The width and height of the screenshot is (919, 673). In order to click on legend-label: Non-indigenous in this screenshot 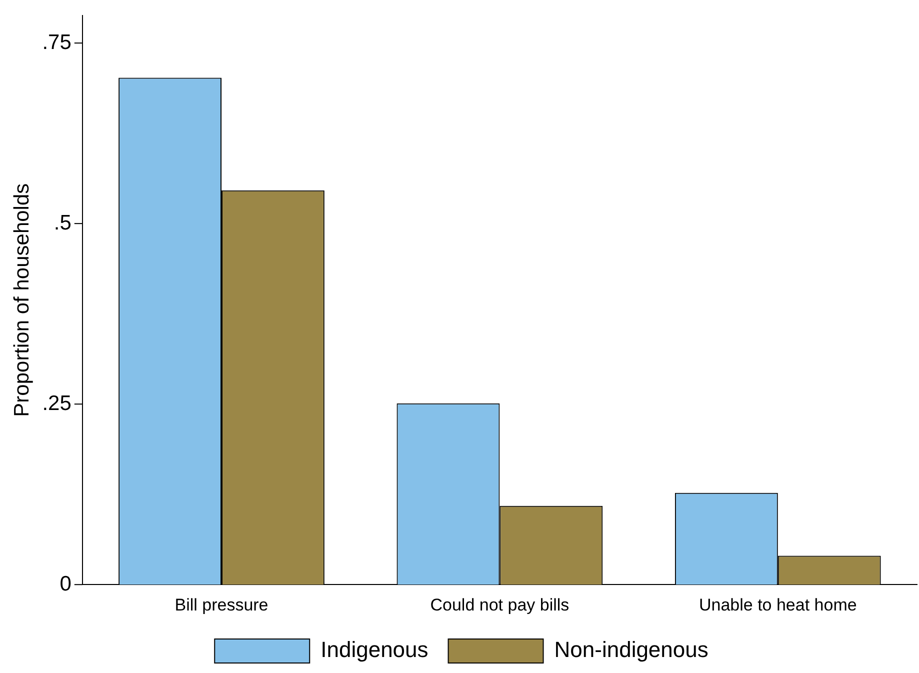, I will do `click(631, 649)`.